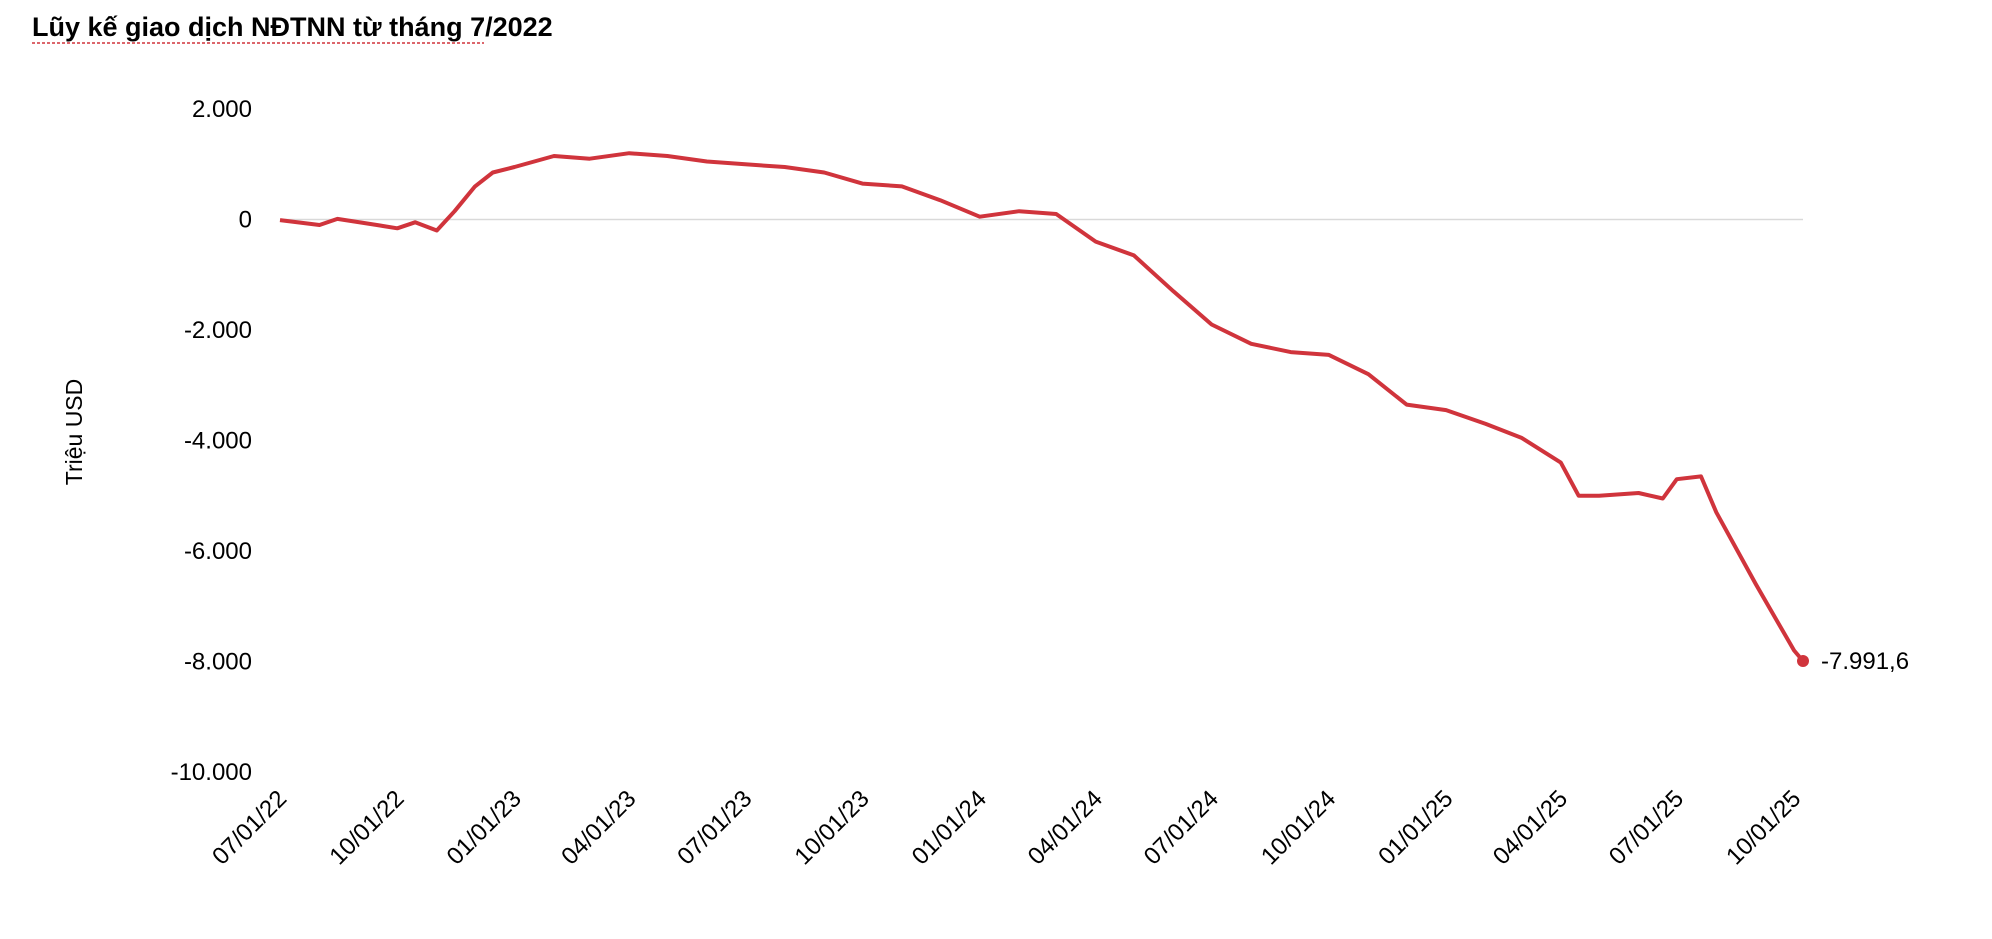 The image size is (1992, 939). What do you see at coordinates (211, 772) in the screenshot?
I see `y-tick-label: -10.000` at bounding box center [211, 772].